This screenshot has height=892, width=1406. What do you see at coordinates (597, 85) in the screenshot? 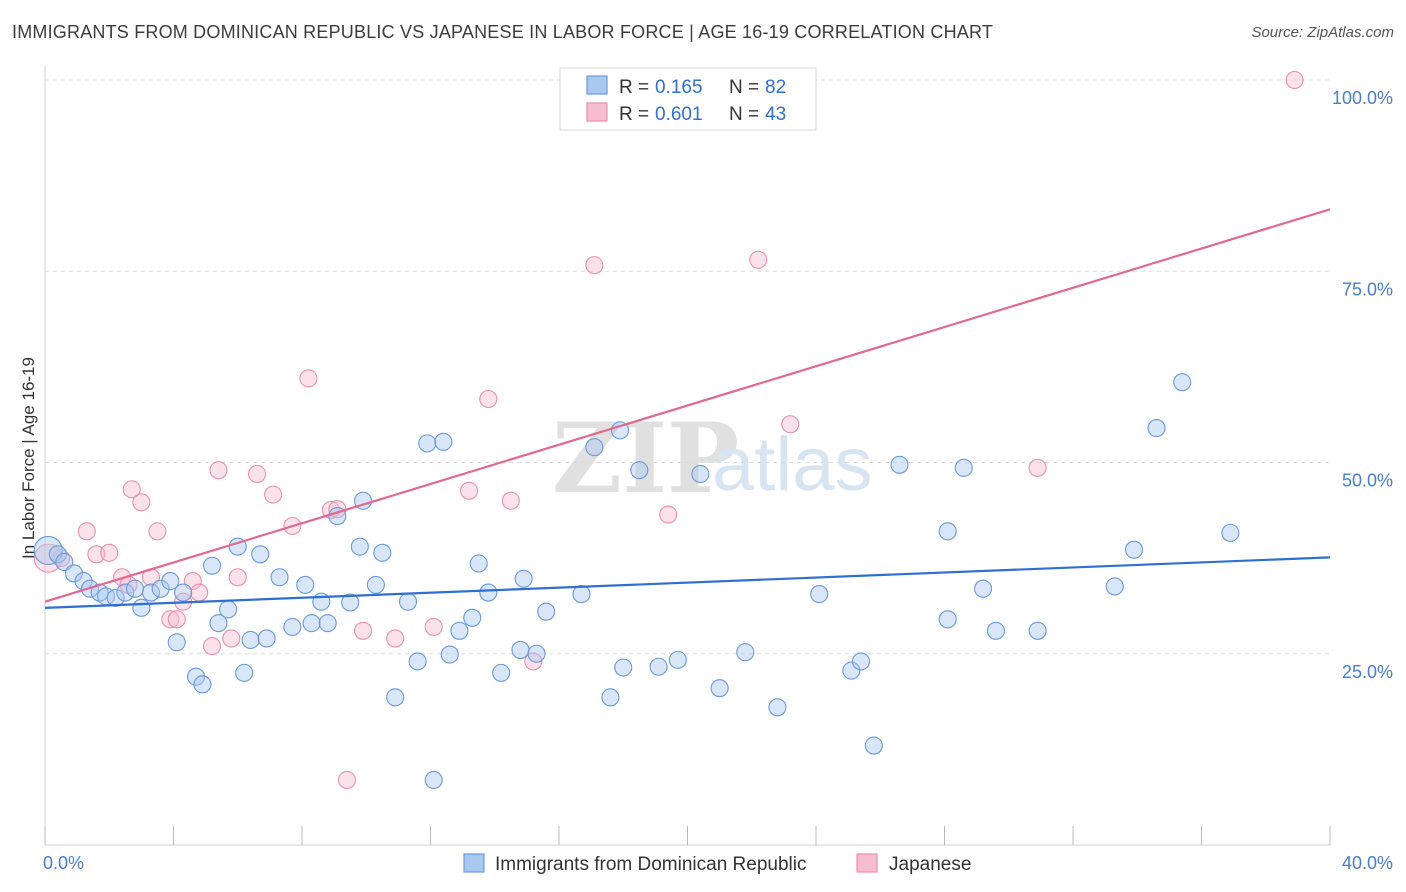
I see `legend-swatch-blue` at bounding box center [597, 85].